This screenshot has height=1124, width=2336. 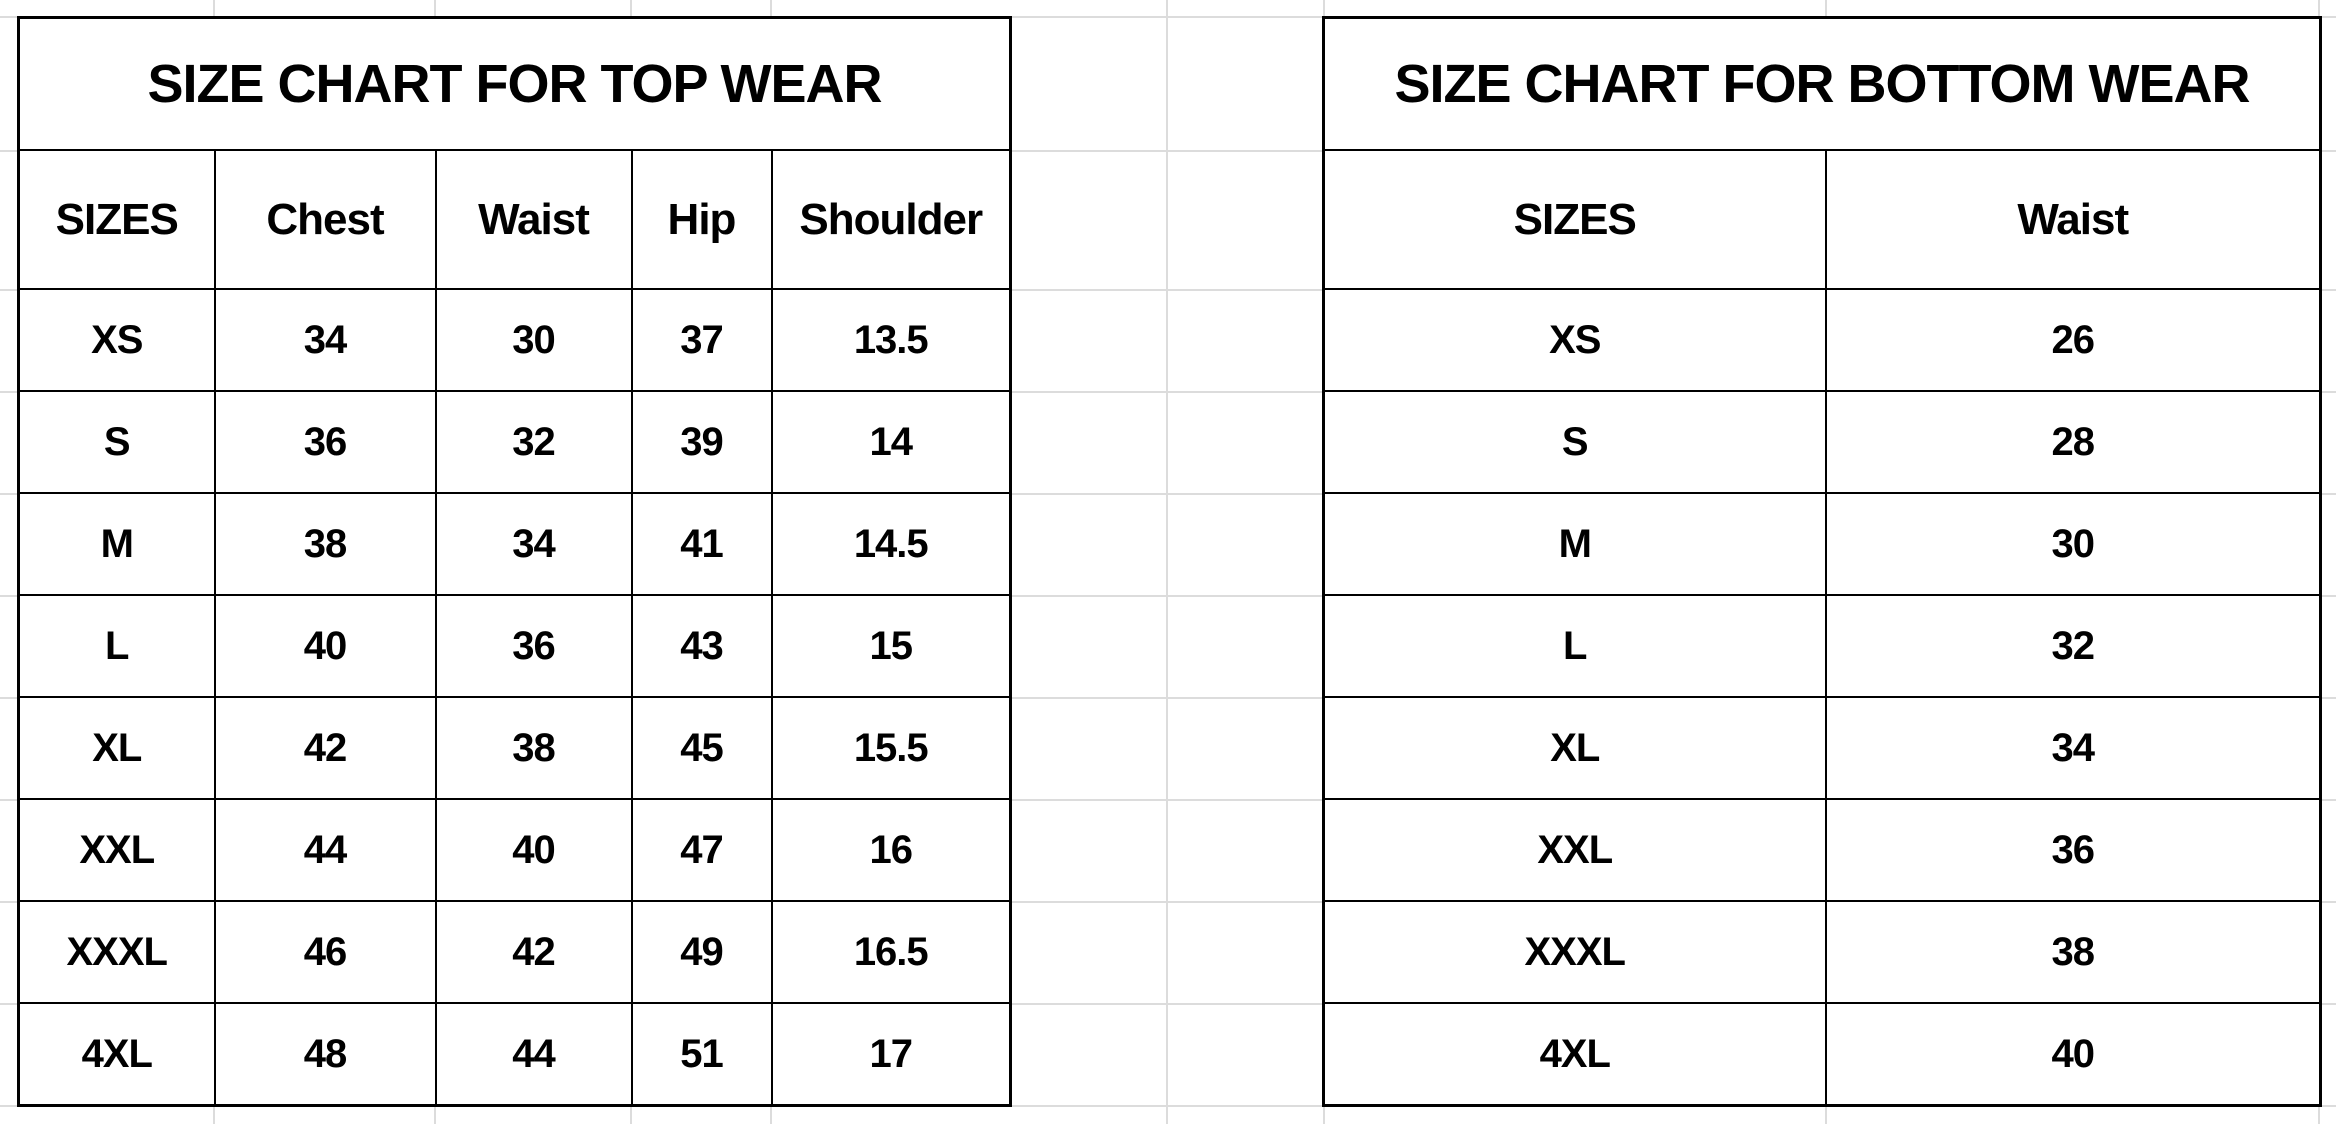 What do you see at coordinates (701, 219) in the screenshot?
I see `column-header: Hip` at bounding box center [701, 219].